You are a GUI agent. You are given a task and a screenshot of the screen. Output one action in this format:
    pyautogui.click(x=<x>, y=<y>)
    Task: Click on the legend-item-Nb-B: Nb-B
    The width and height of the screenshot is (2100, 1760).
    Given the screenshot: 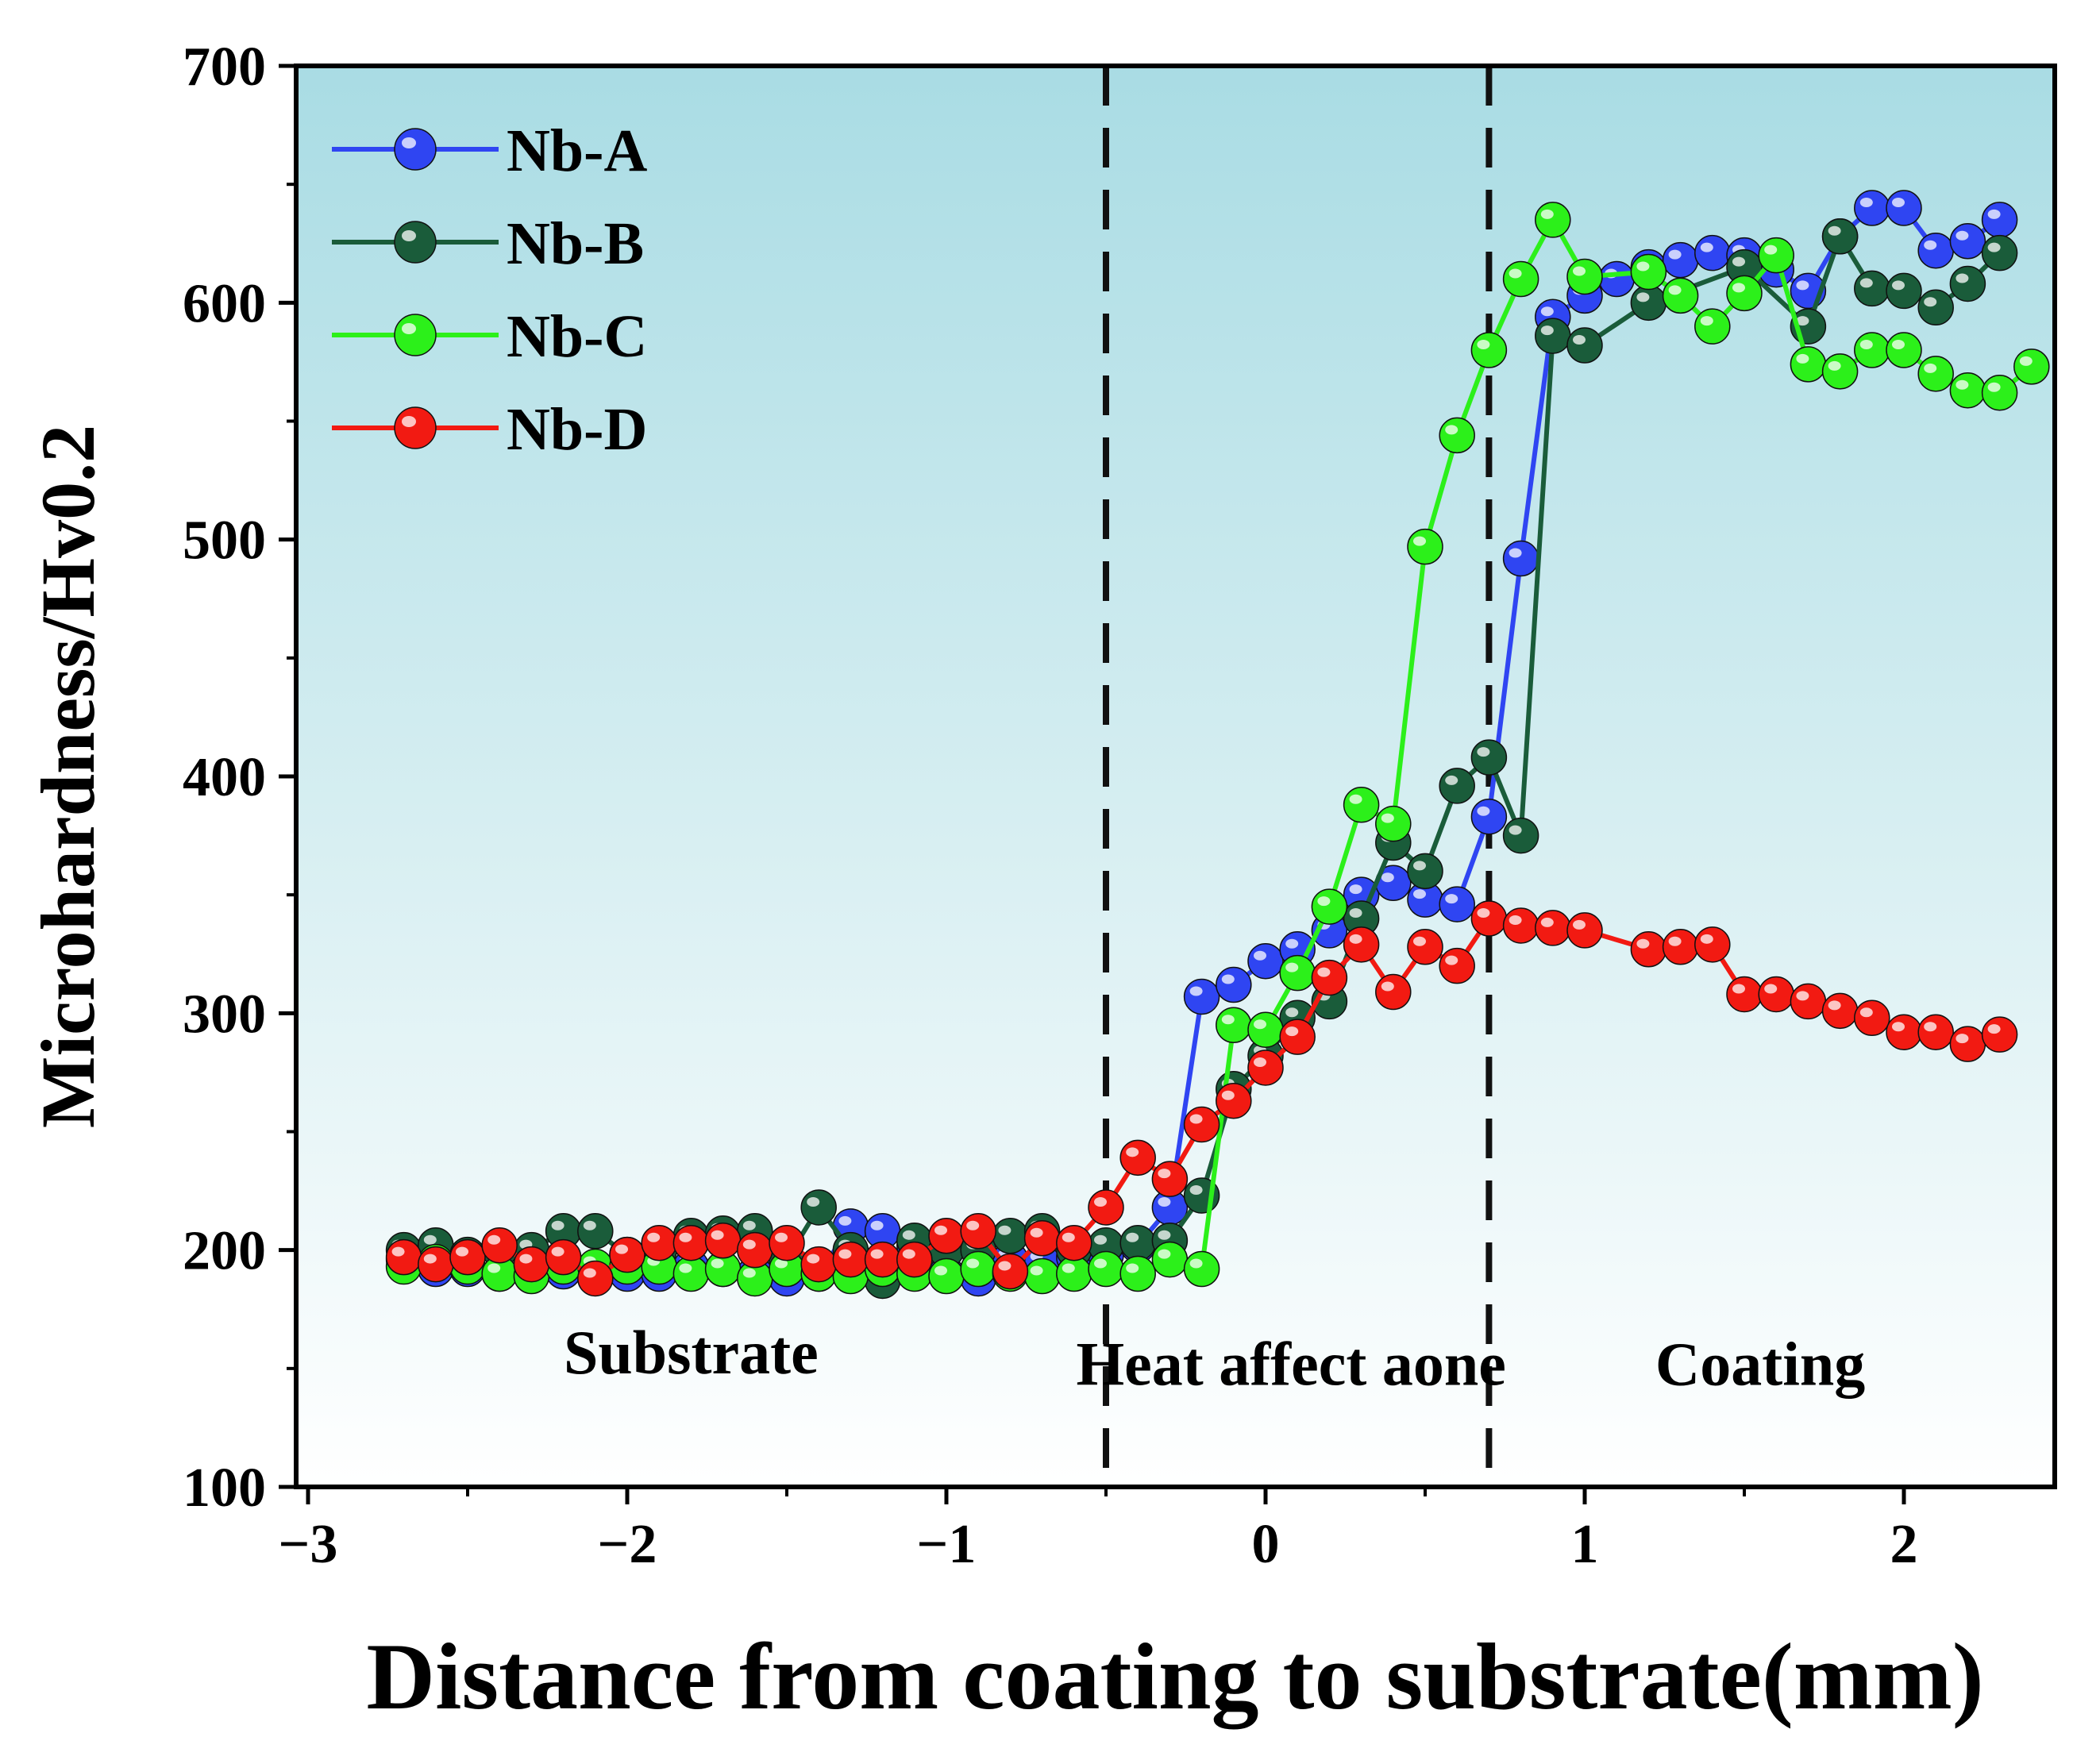 What is the action you would take?
    pyautogui.click(x=488, y=244)
    